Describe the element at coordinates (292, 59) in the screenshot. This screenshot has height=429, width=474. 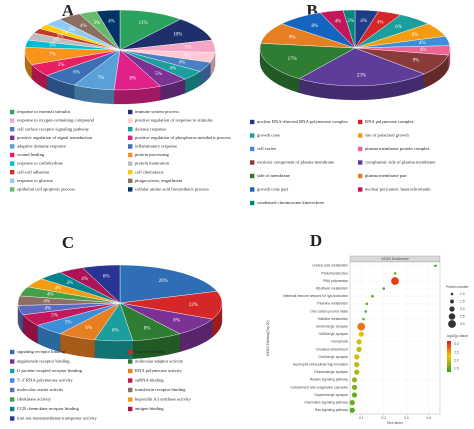
I see `slice-label: 17%` at that location.